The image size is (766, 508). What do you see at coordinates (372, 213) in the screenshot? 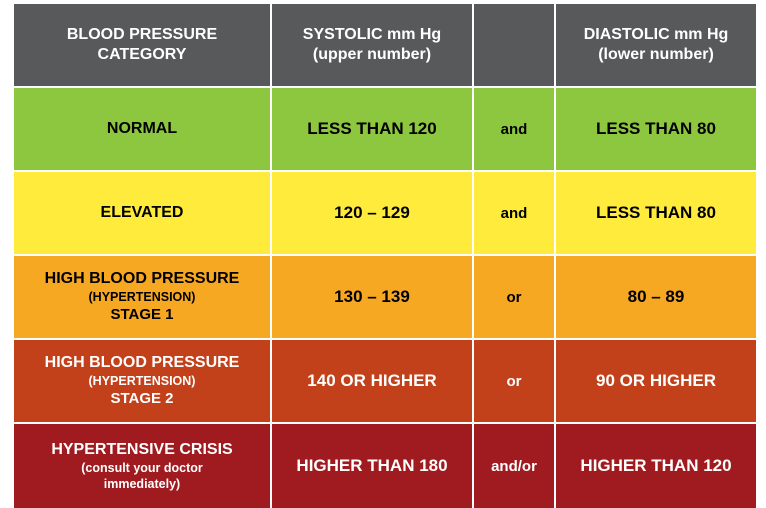
I see `row-elevated-systolic: 120 – 129` at bounding box center [372, 213].